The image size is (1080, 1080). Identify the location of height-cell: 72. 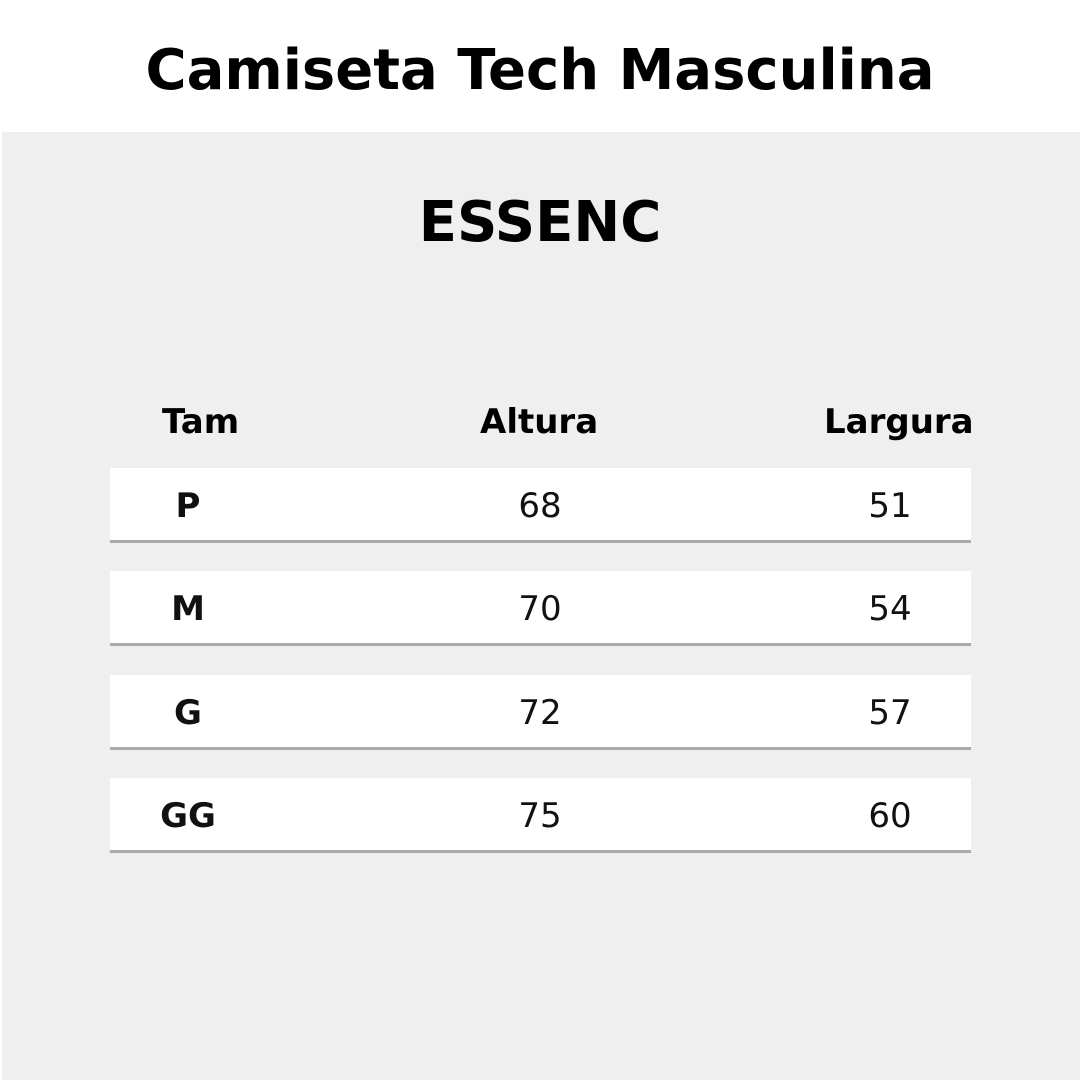
(540, 713).